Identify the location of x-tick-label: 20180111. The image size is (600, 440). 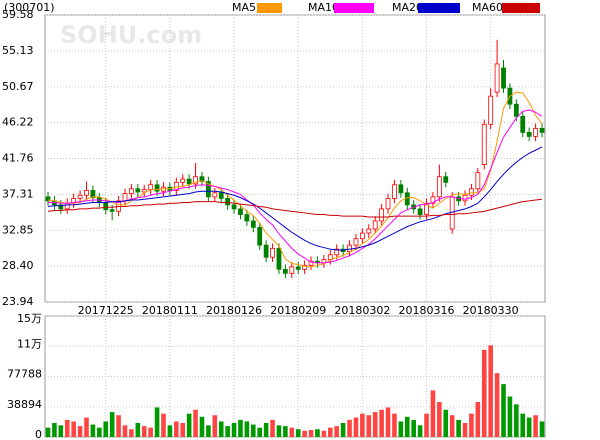
(170, 310).